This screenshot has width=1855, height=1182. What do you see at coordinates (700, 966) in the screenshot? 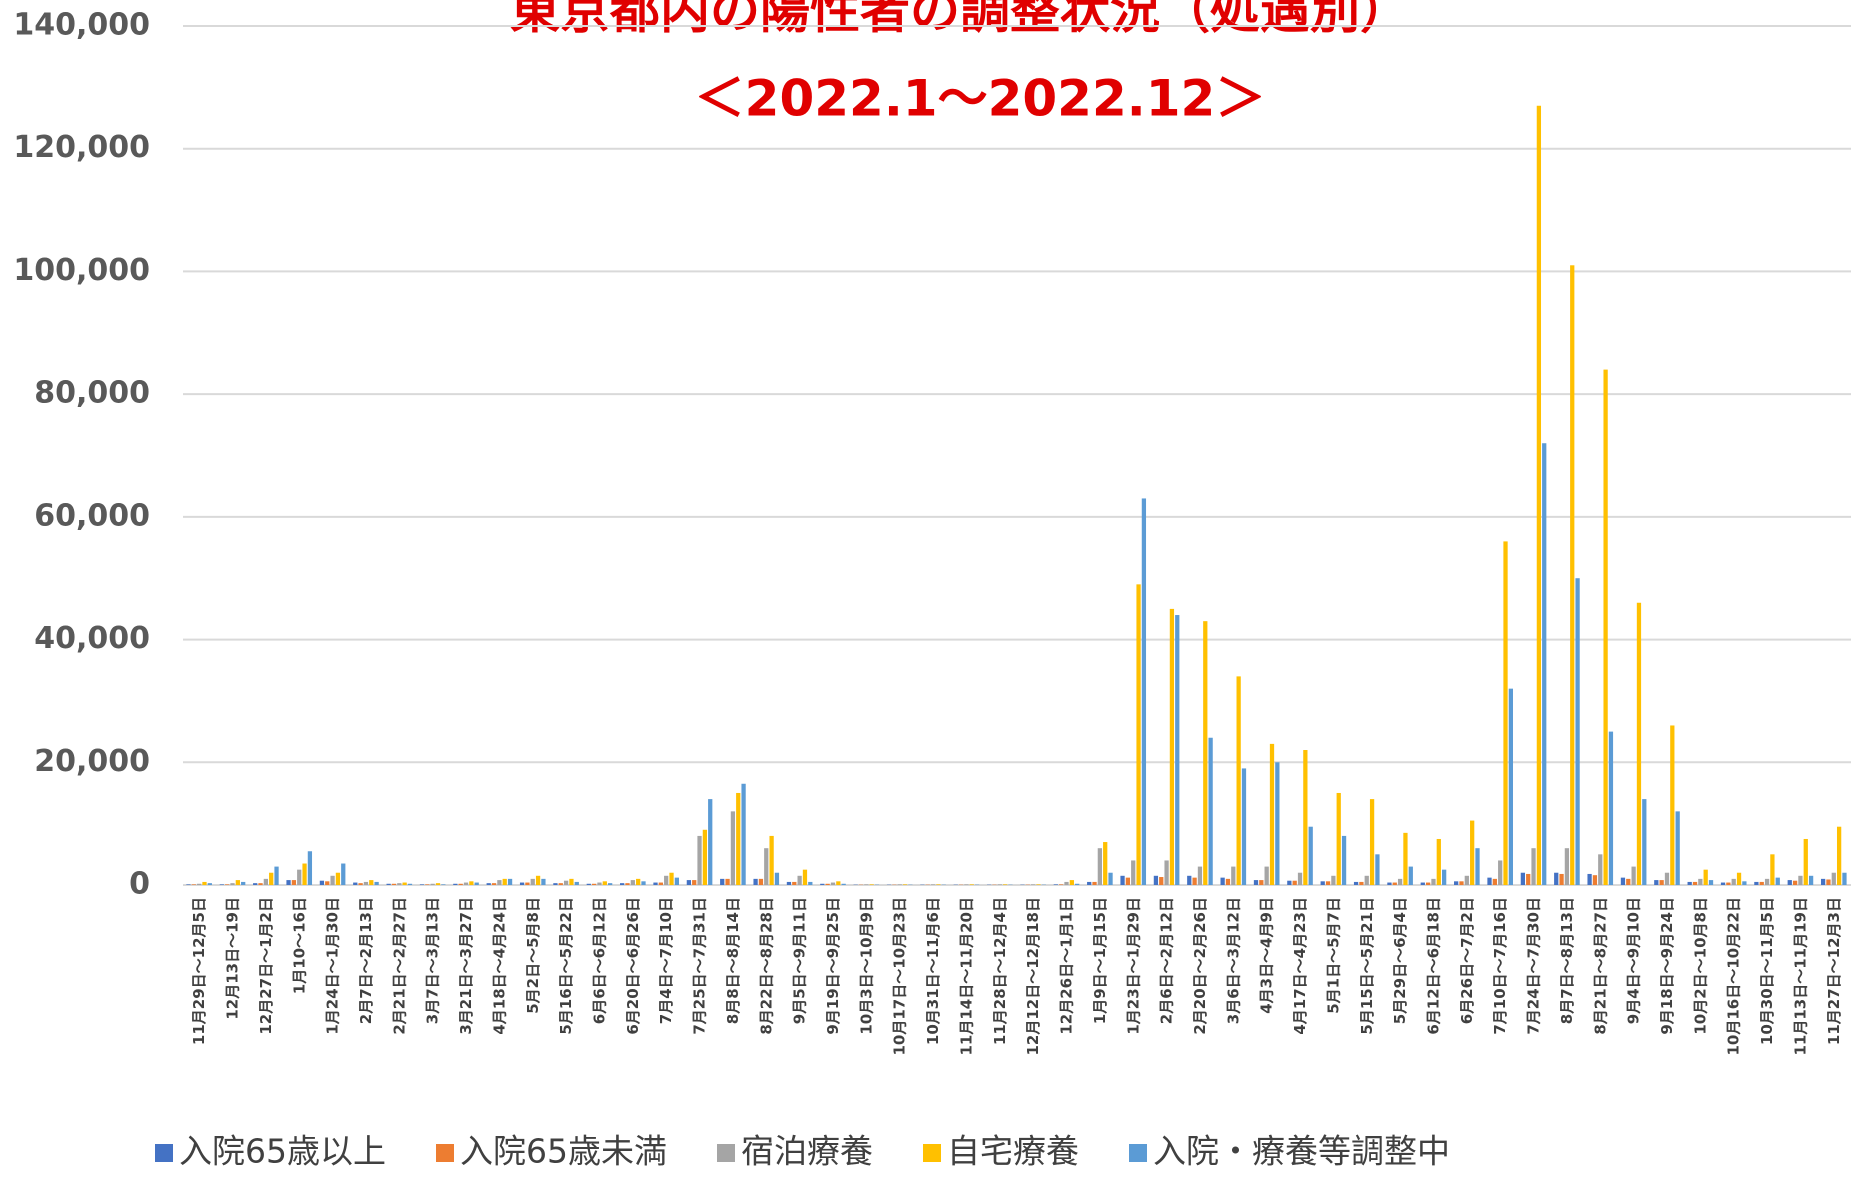
I see `x-tick-label: 7月25日～7月31日` at bounding box center [700, 966].